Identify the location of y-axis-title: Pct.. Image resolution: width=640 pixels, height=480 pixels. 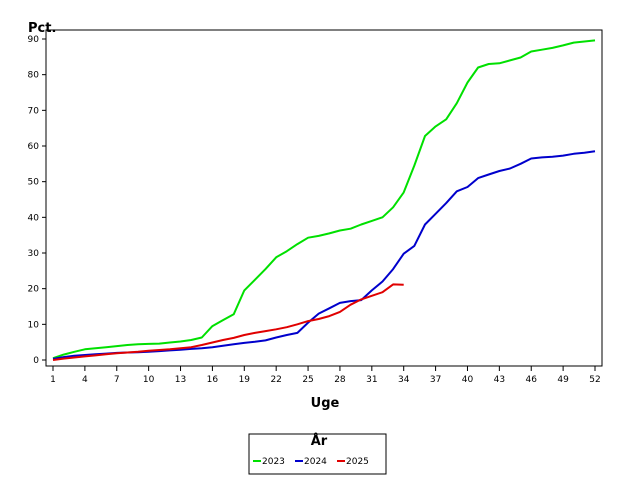
(42, 28).